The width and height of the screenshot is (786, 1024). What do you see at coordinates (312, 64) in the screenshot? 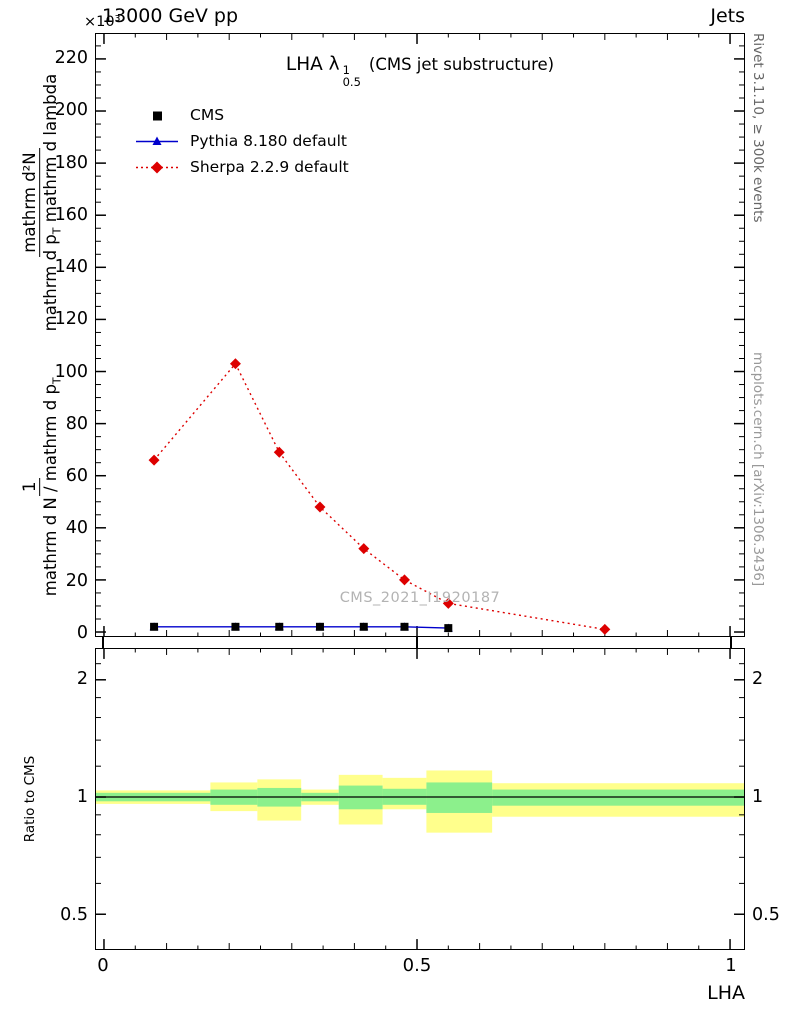
I see `plot-title-prefix: LHA λ` at bounding box center [312, 64].